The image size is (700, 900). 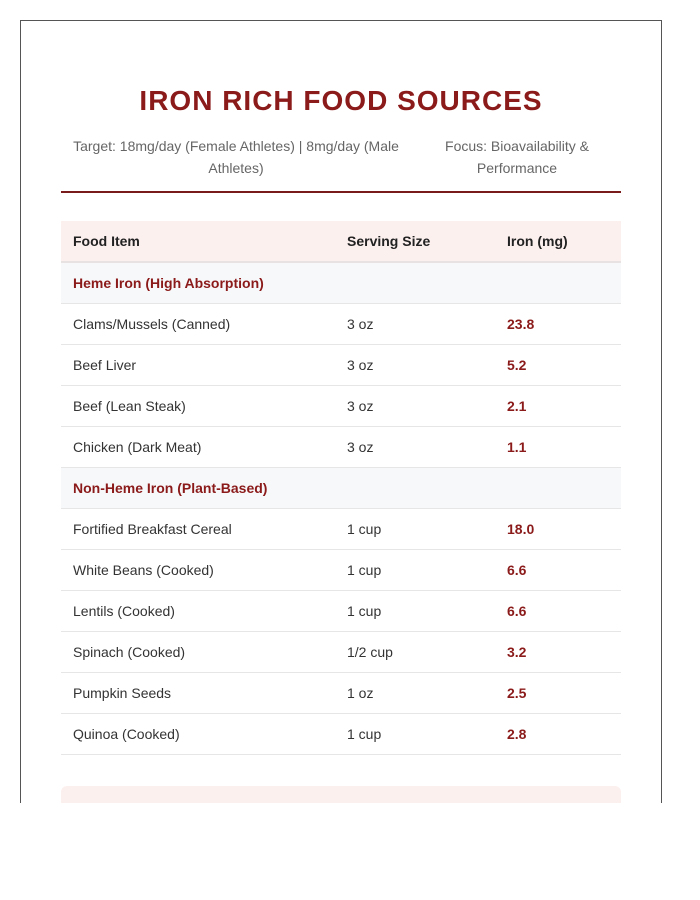 I want to click on table-header-row: Food Item Serving Size Iron (mg), so click(x=341, y=242).